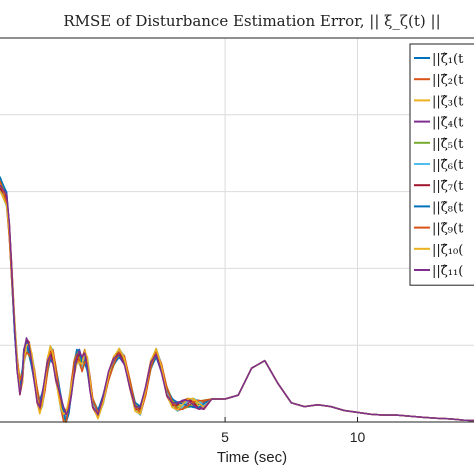 The width and height of the screenshot is (474, 474). Describe the element at coordinates (448, 229) in the screenshot. I see `legend-label-9: ||ζ̂₉(t` at that location.